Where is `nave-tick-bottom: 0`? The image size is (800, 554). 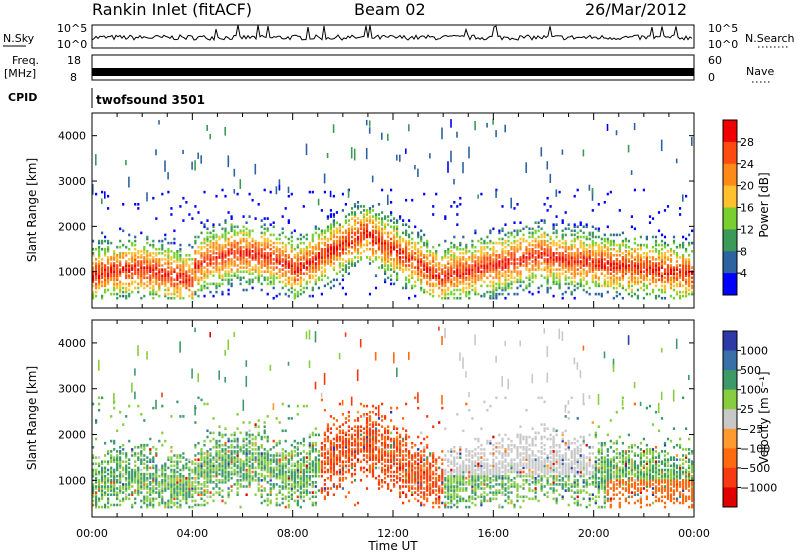 nave-tick-bottom: 0 is located at coordinates (711, 77).